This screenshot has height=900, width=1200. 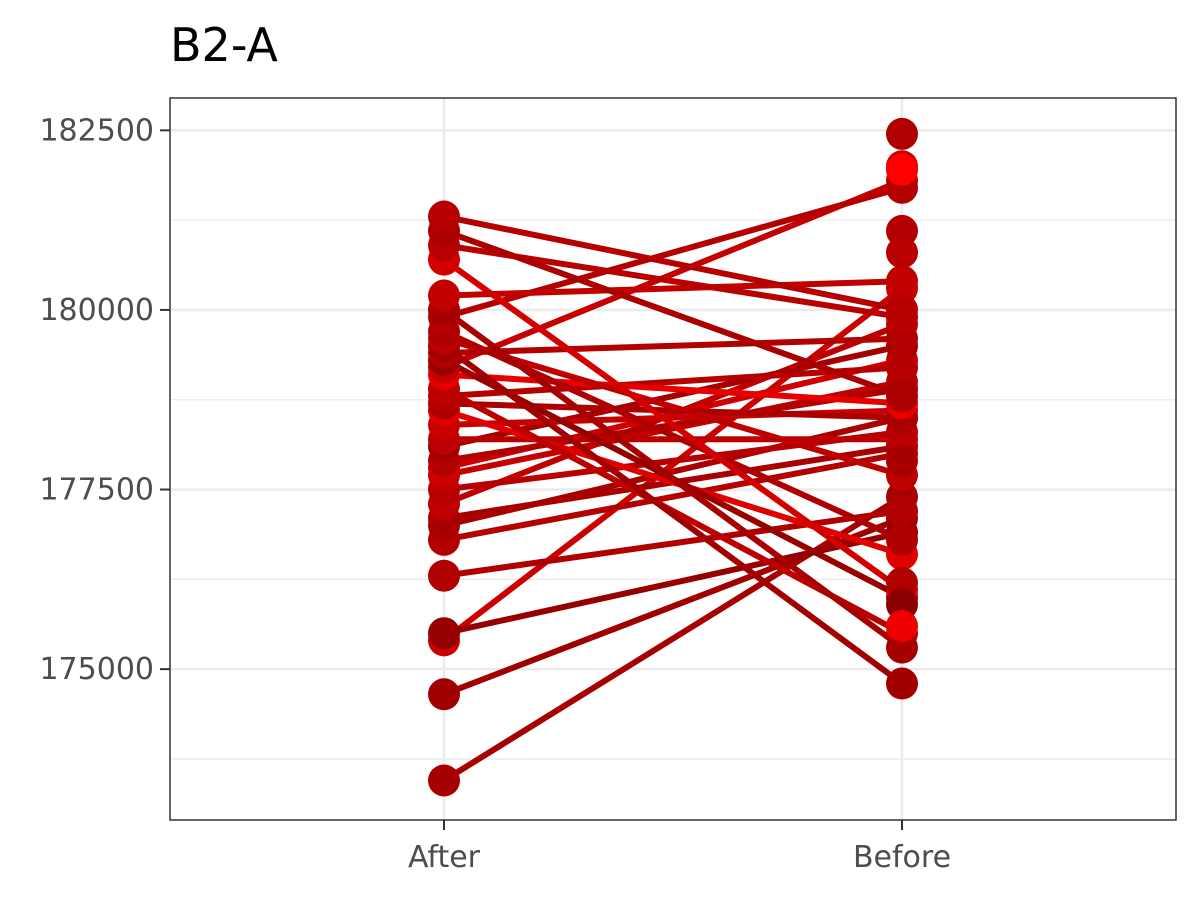 What do you see at coordinates (902, 857) in the screenshot?
I see `x-tick-label: Before` at bounding box center [902, 857].